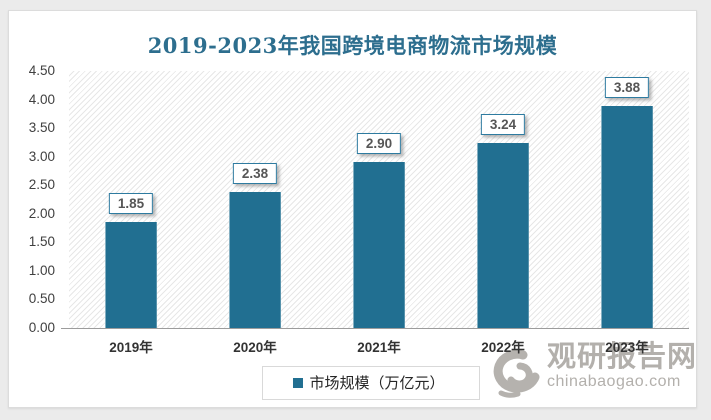  What do you see at coordinates (41, 156) in the screenshot?
I see `y-axis-label: 3.00` at bounding box center [41, 156].